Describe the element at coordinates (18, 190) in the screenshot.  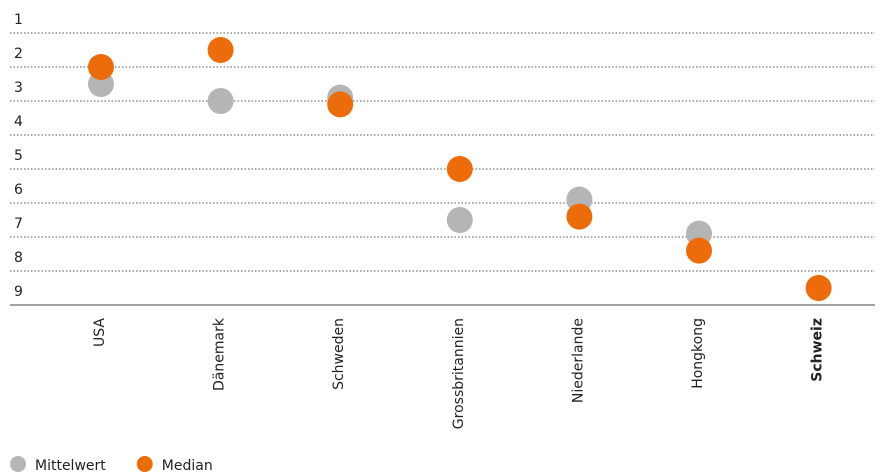
I see `y-tick-label: 6` at that location.